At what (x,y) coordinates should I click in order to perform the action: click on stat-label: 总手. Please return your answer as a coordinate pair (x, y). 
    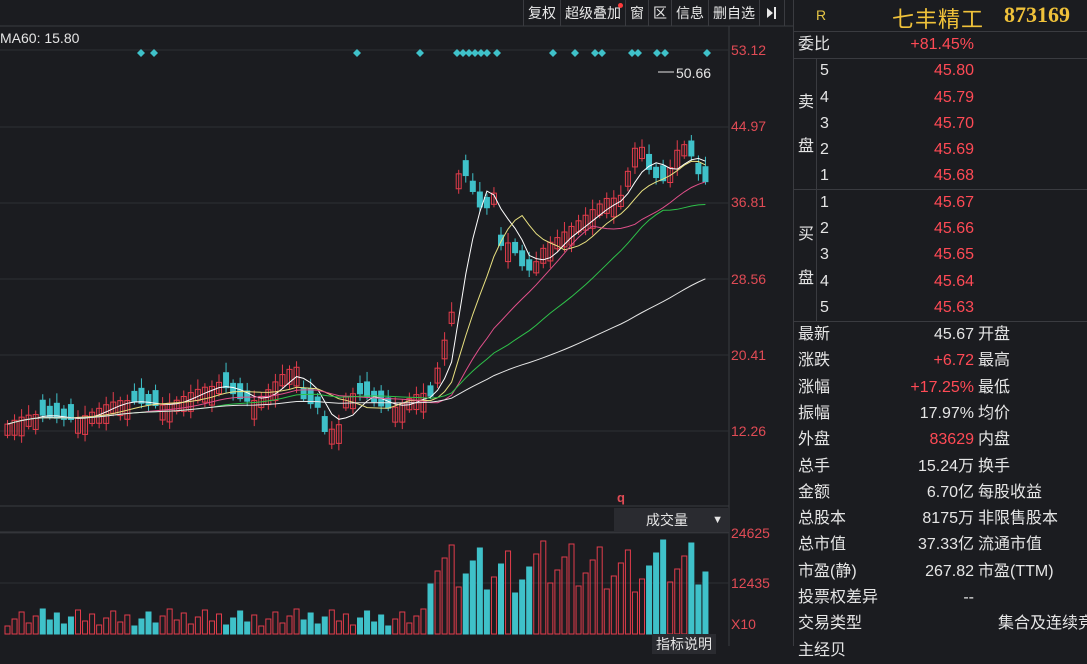
    Looking at the image, I should click on (814, 466).